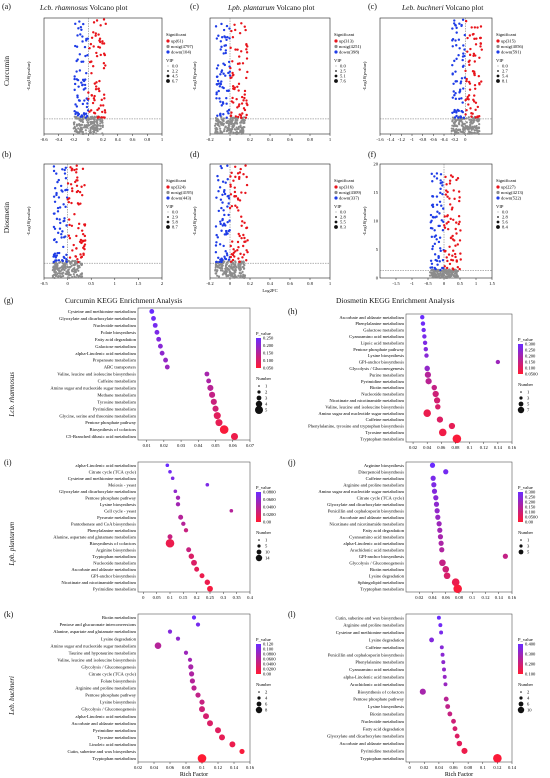 This screenshot has width=550, height=778. Describe the element at coordinates (402, 139) in the screenshot. I see `x-tick-label: -1.2` at that location.